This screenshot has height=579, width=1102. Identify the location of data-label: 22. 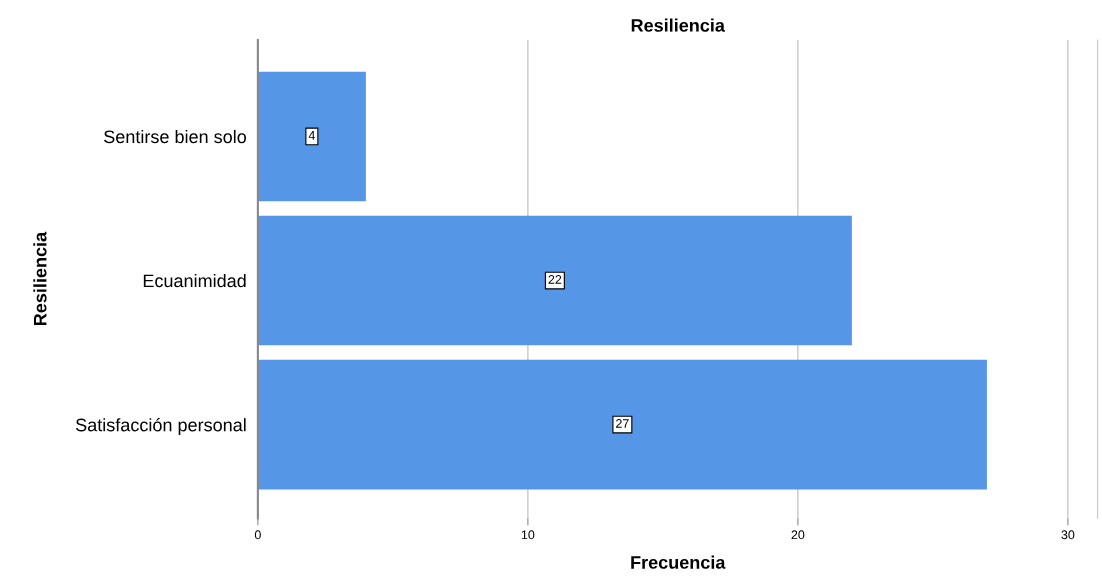
(555, 279).